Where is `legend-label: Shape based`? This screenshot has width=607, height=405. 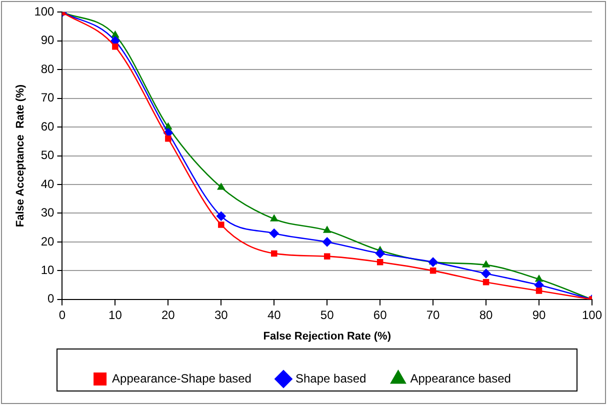
legend-label: Shape based is located at coordinates (330, 378).